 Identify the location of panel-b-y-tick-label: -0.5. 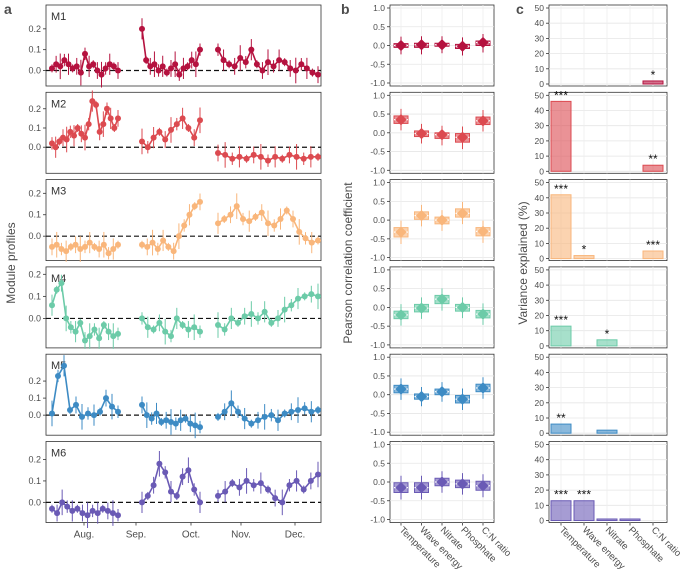
(377, 501).